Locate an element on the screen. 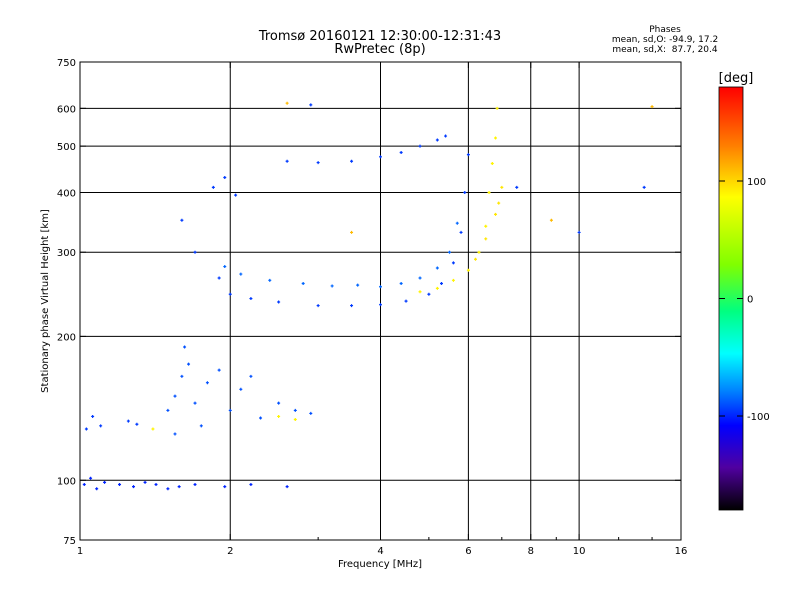 Image resolution: width=800 pixels, height=600 pixels. x-axis-label: Frequency [MHz] is located at coordinates (380, 564).